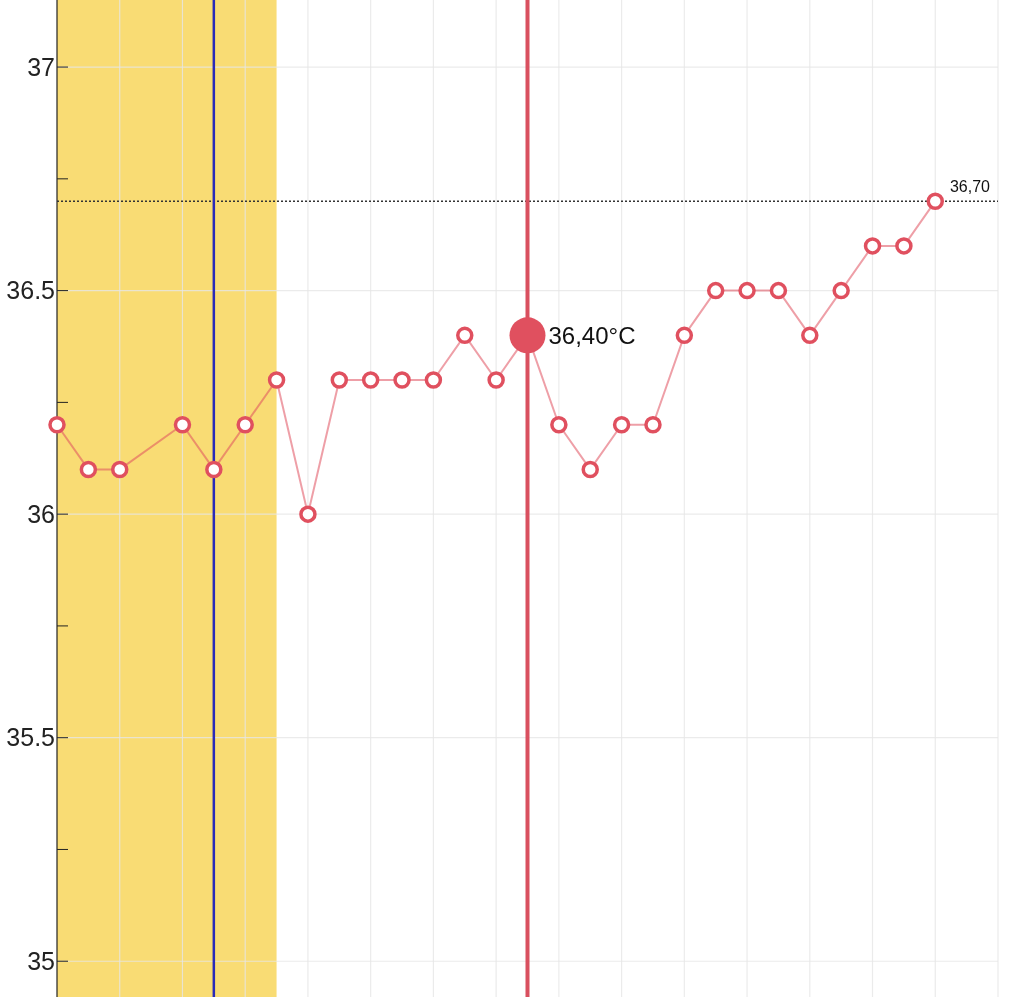 The height and width of the screenshot is (997, 1024). What do you see at coordinates (30, 290) in the screenshot?
I see `y-tick-label: 36.5` at bounding box center [30, 290].